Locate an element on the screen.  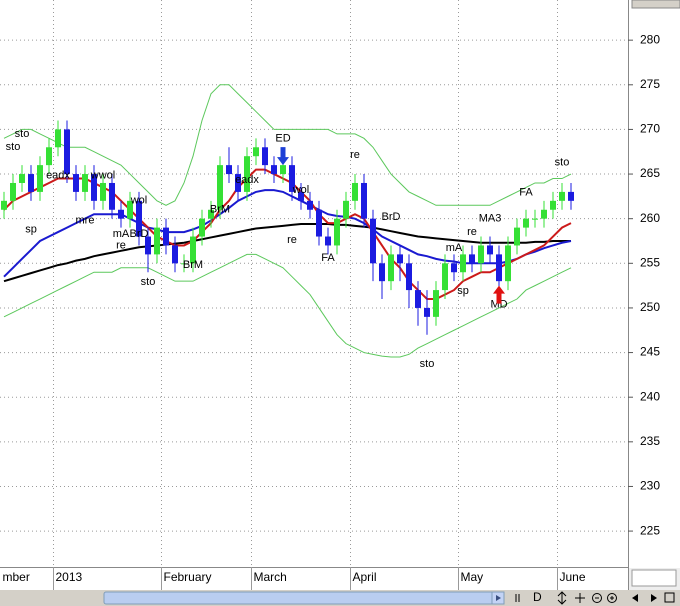
y-tick-label: 240 is located at coordinates (650, 396).